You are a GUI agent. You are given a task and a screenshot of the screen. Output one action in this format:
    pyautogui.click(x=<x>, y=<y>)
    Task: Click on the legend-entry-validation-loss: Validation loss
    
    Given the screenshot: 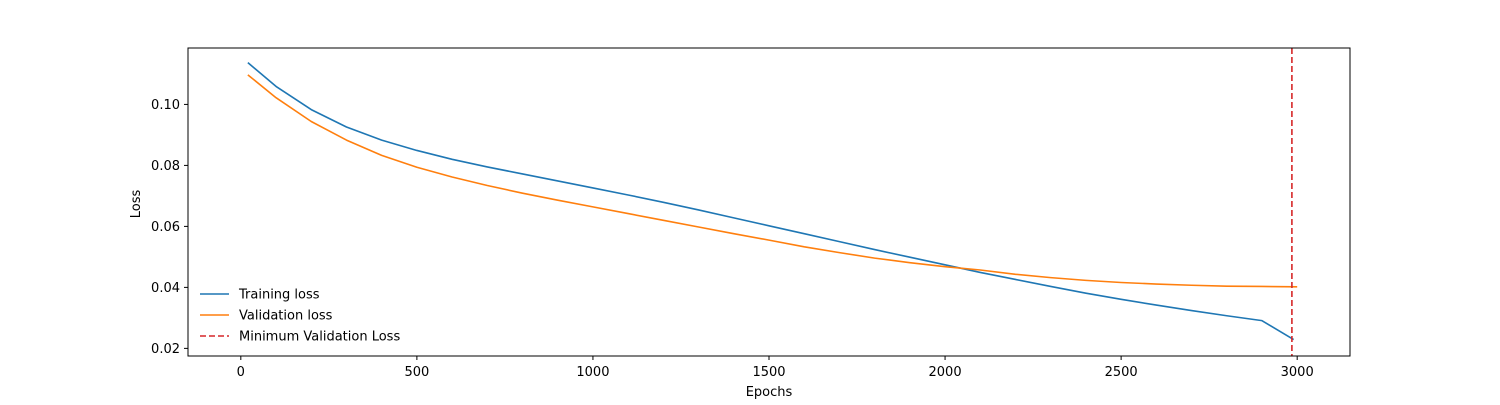 What is the action you would take?
    pyautogui.click(x=266, y=316)
    